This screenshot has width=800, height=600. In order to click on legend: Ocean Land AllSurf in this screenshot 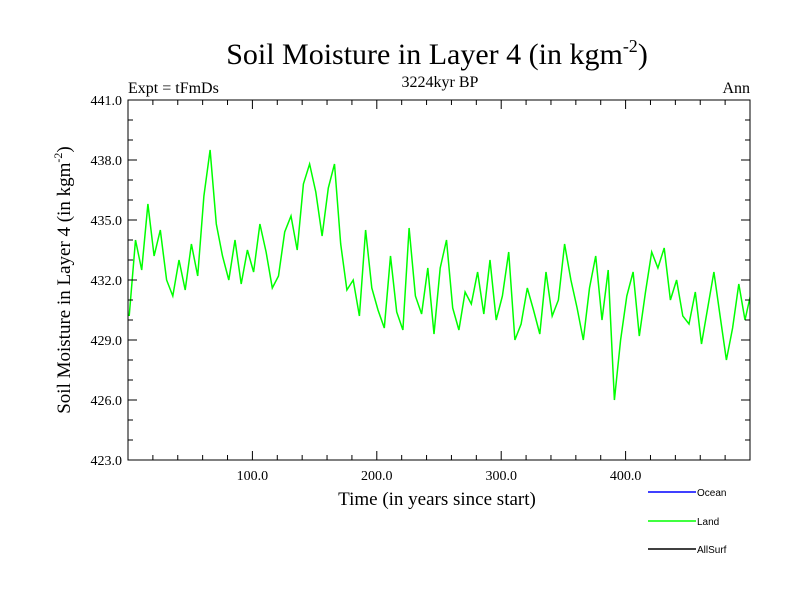, I will do `click(687, 522)`.